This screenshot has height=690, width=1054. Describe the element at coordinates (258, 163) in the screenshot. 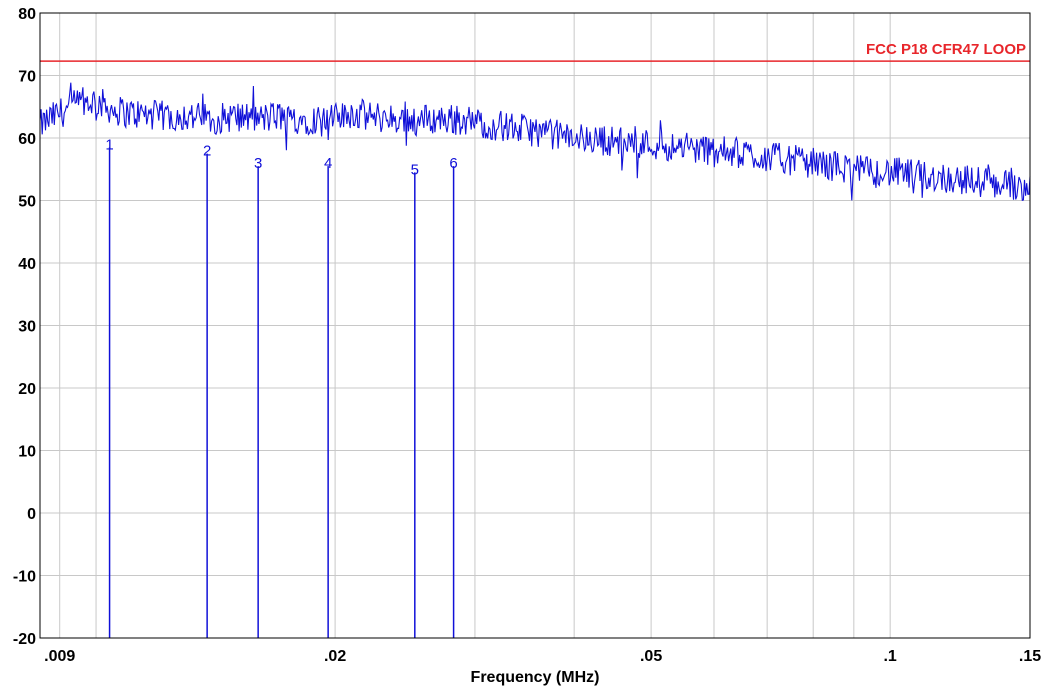

I see `marker-label-3: 3` at that location.